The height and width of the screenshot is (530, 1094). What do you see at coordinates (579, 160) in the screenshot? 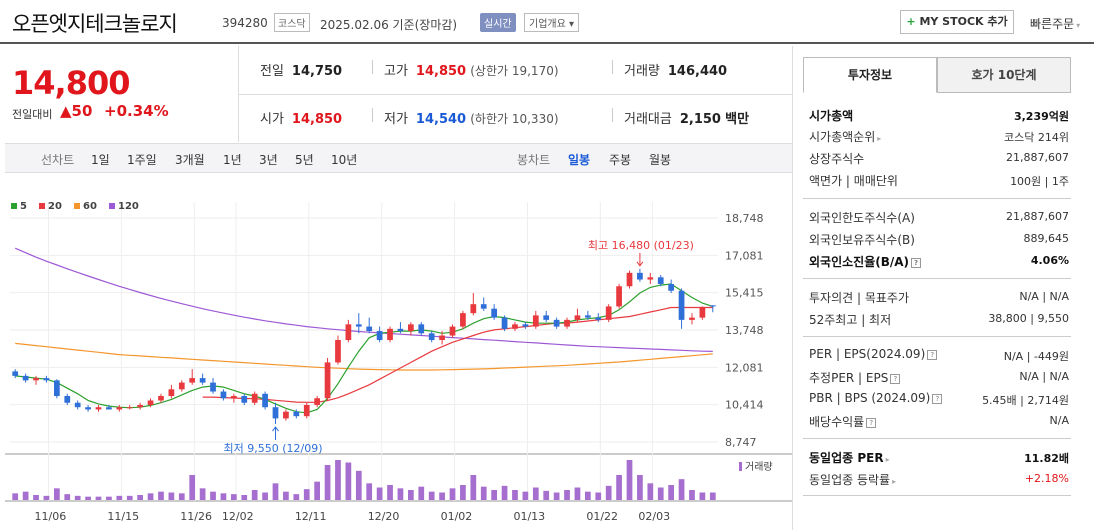
I see `candle-daily: 일봉` at bounding box center [579, 160].